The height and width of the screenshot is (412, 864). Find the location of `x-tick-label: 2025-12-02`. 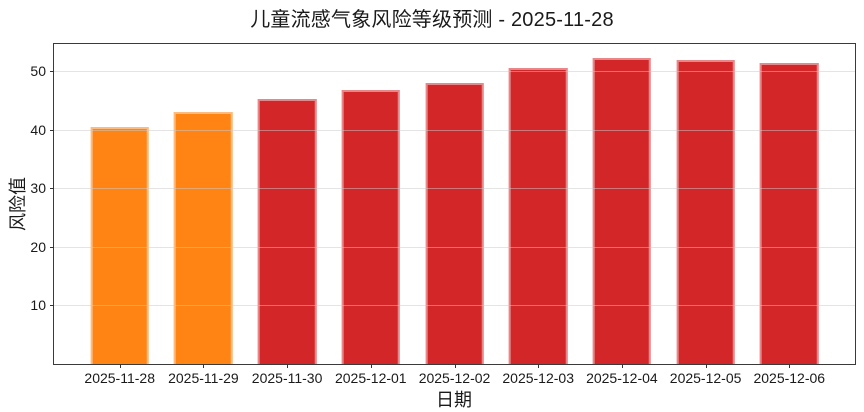

x-tick-label: 2025-12-02 is located at coordinates (454, 378).